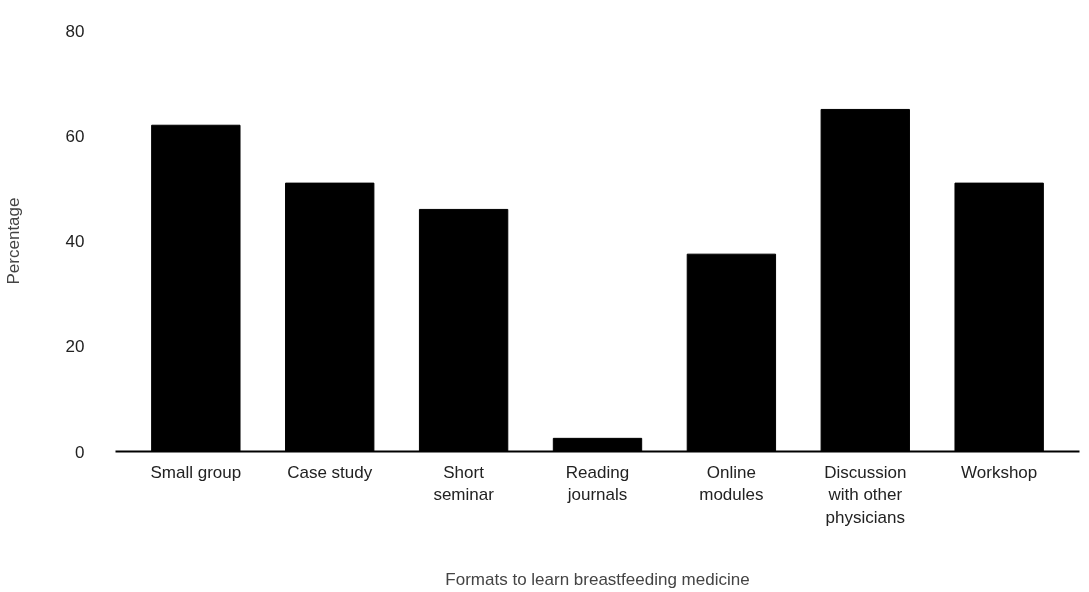  Describe the element at coordinates (75, 347) in the screenshot. I see `y-tick-label: 20` at that location.